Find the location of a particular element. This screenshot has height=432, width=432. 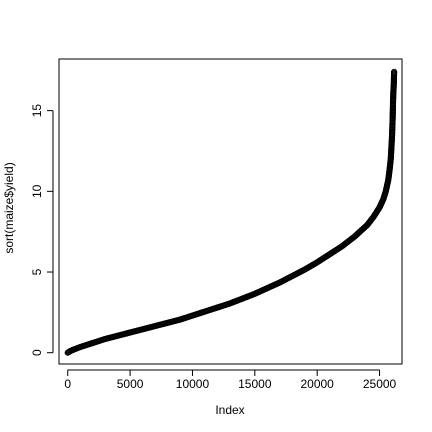

x-axis: 0 5000 10000 15000 20000 25000 is located at coordinates (230, 380).